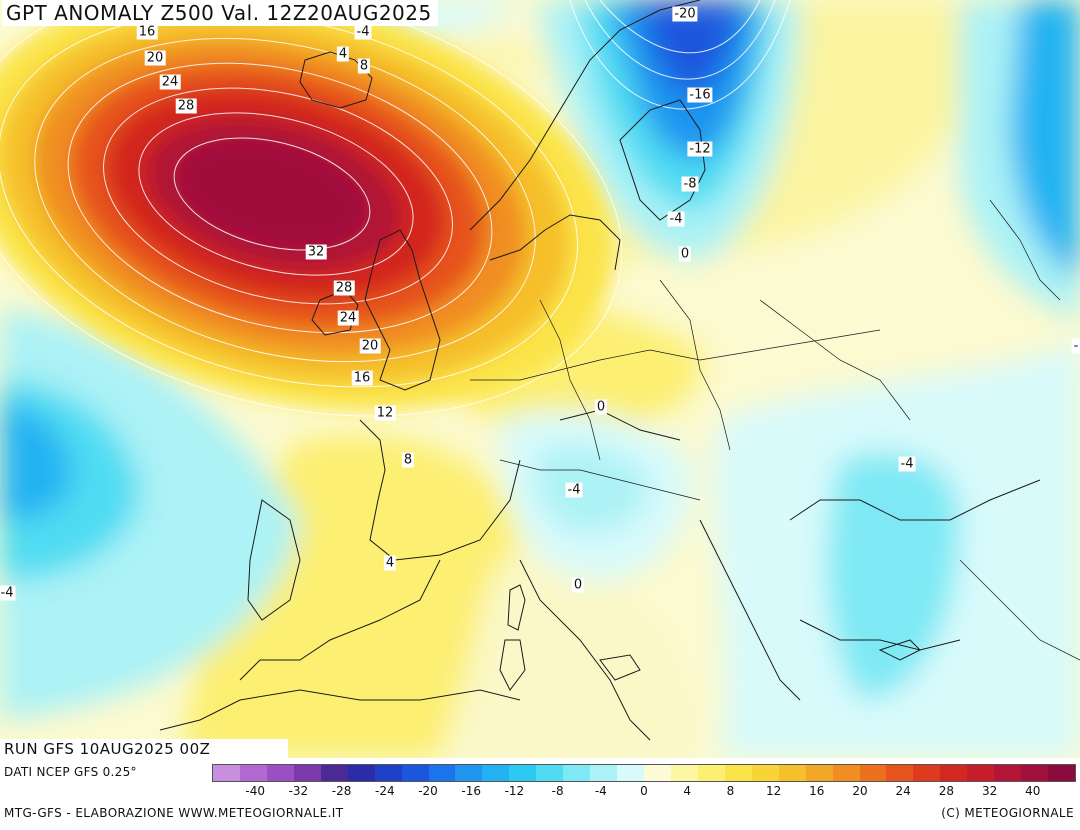  Describe the element at coordinates (700, 149) in the screenshot. I see `contour-label: -12` at that location.